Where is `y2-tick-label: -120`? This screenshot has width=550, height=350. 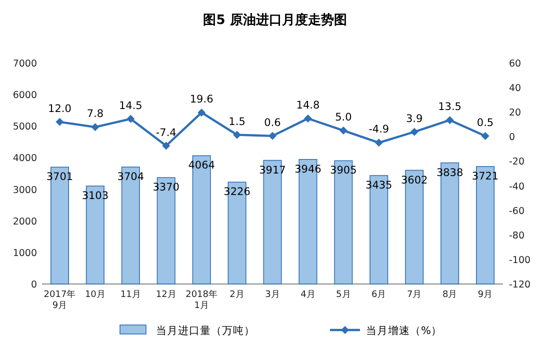 y2-tick-label: -120 is located at coordinates (520, 285).